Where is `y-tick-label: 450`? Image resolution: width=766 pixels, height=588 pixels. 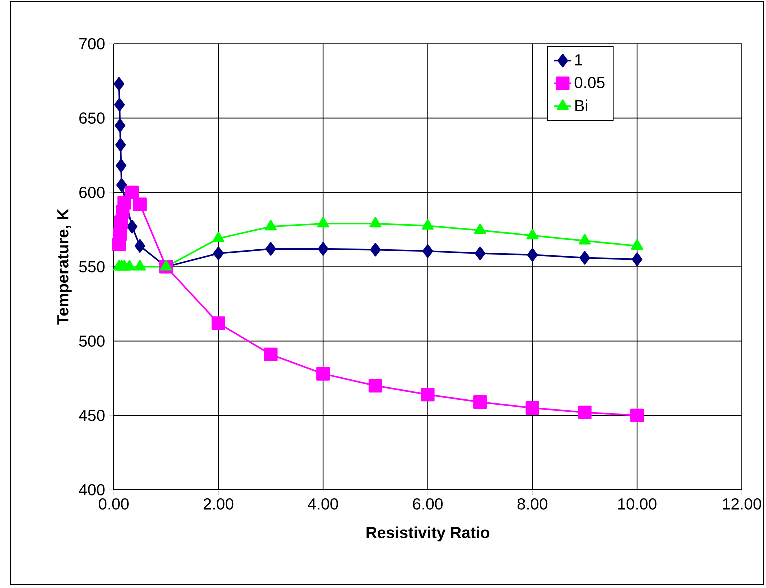 y-tick-label: 450 is located at coordinates (92, 416).